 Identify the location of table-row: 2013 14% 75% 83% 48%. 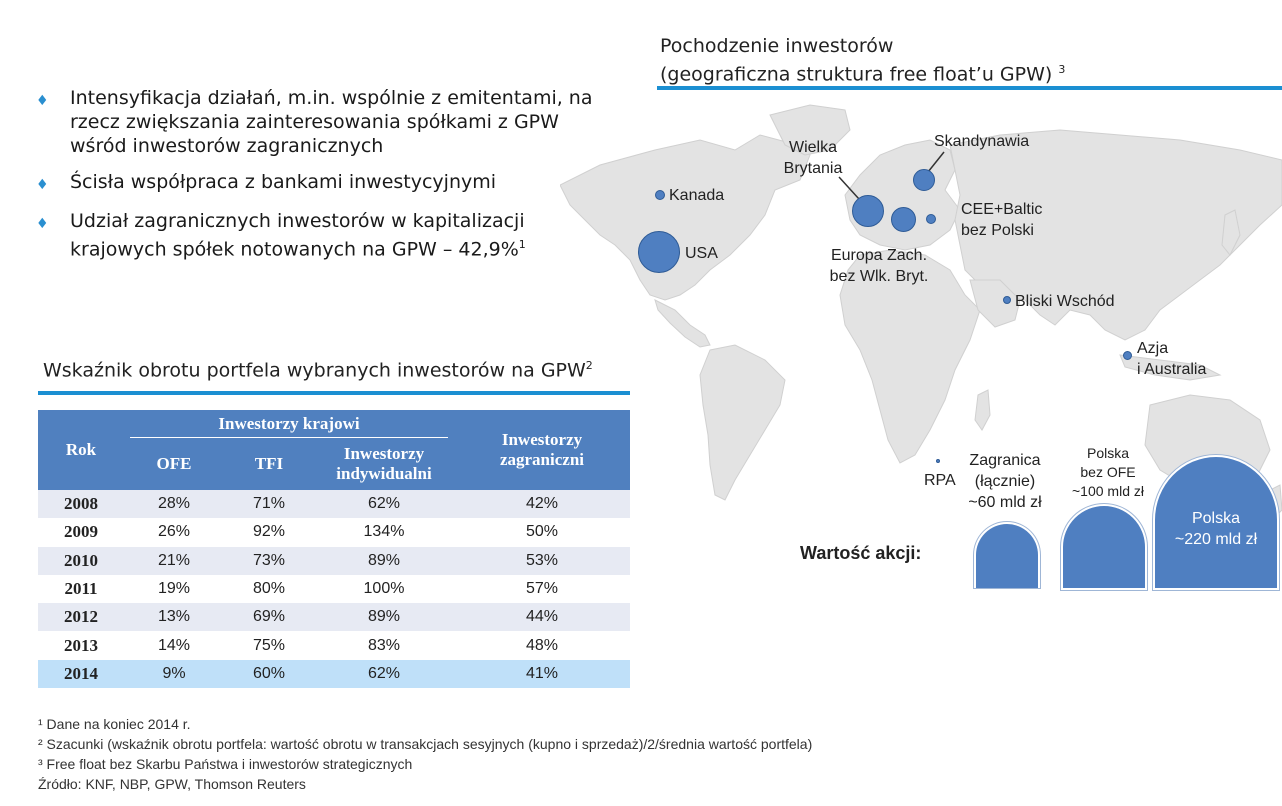
(334, 645).